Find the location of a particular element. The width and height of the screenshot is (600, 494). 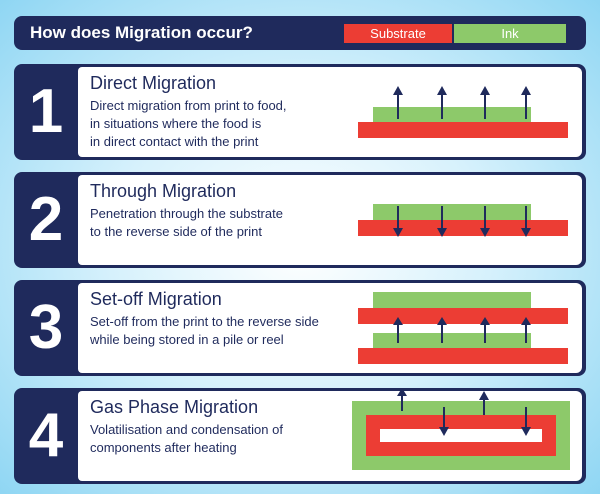

description-line: to the reverse side of the print is located at coordinates (176, 231).